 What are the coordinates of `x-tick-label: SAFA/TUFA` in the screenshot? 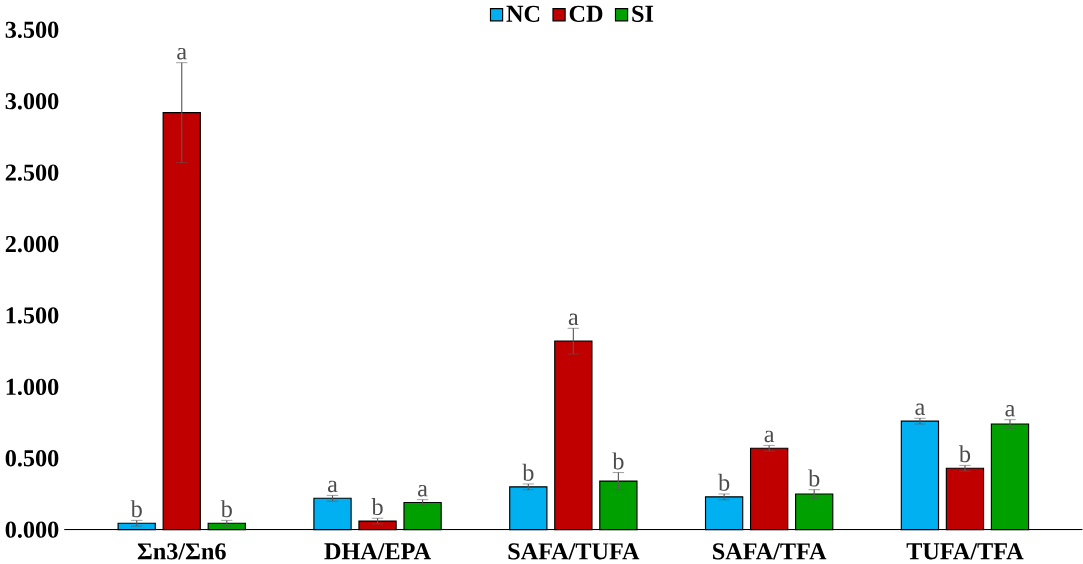 It's located at (574, 551).